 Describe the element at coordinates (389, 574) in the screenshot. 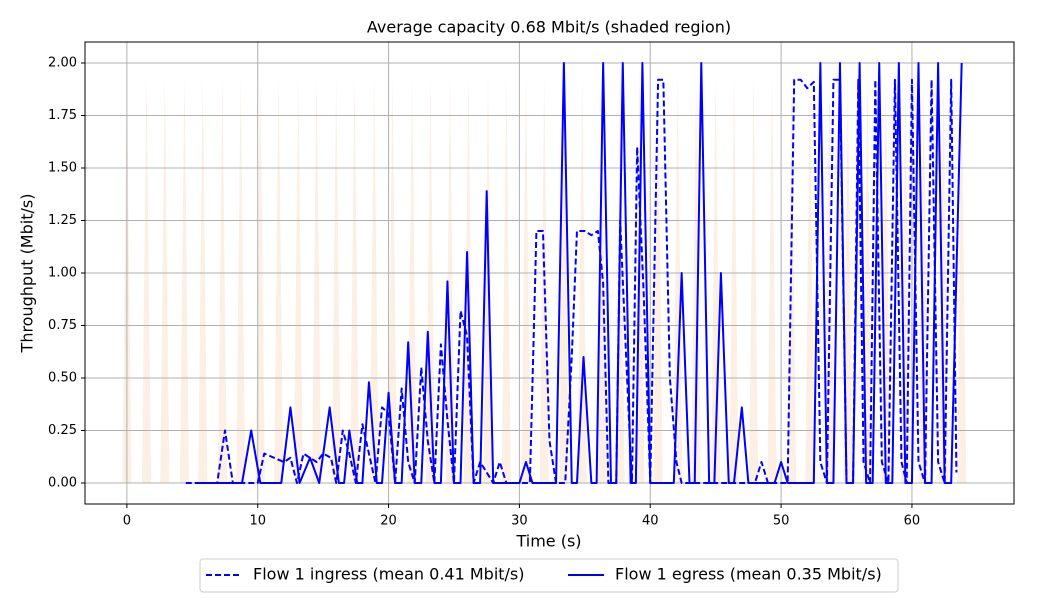

I see `legend-label: Flow 1 ingress (mean 0.41 Mbit/s)` at that location.